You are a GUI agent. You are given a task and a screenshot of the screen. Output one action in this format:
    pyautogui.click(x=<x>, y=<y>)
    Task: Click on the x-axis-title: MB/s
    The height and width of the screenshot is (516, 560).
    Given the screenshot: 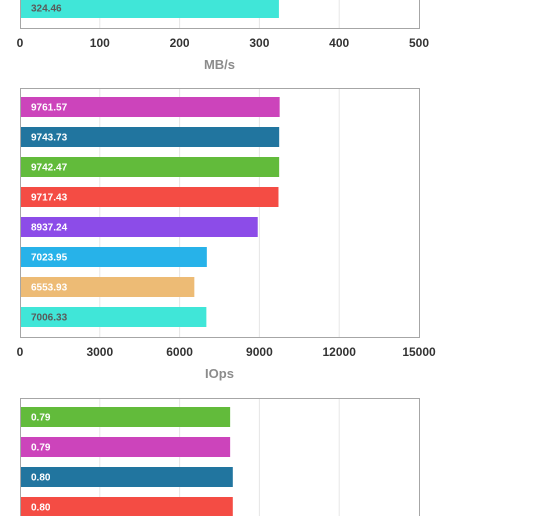 What is the action you would take?
    pyautogui.click(x=219, y=64)
    